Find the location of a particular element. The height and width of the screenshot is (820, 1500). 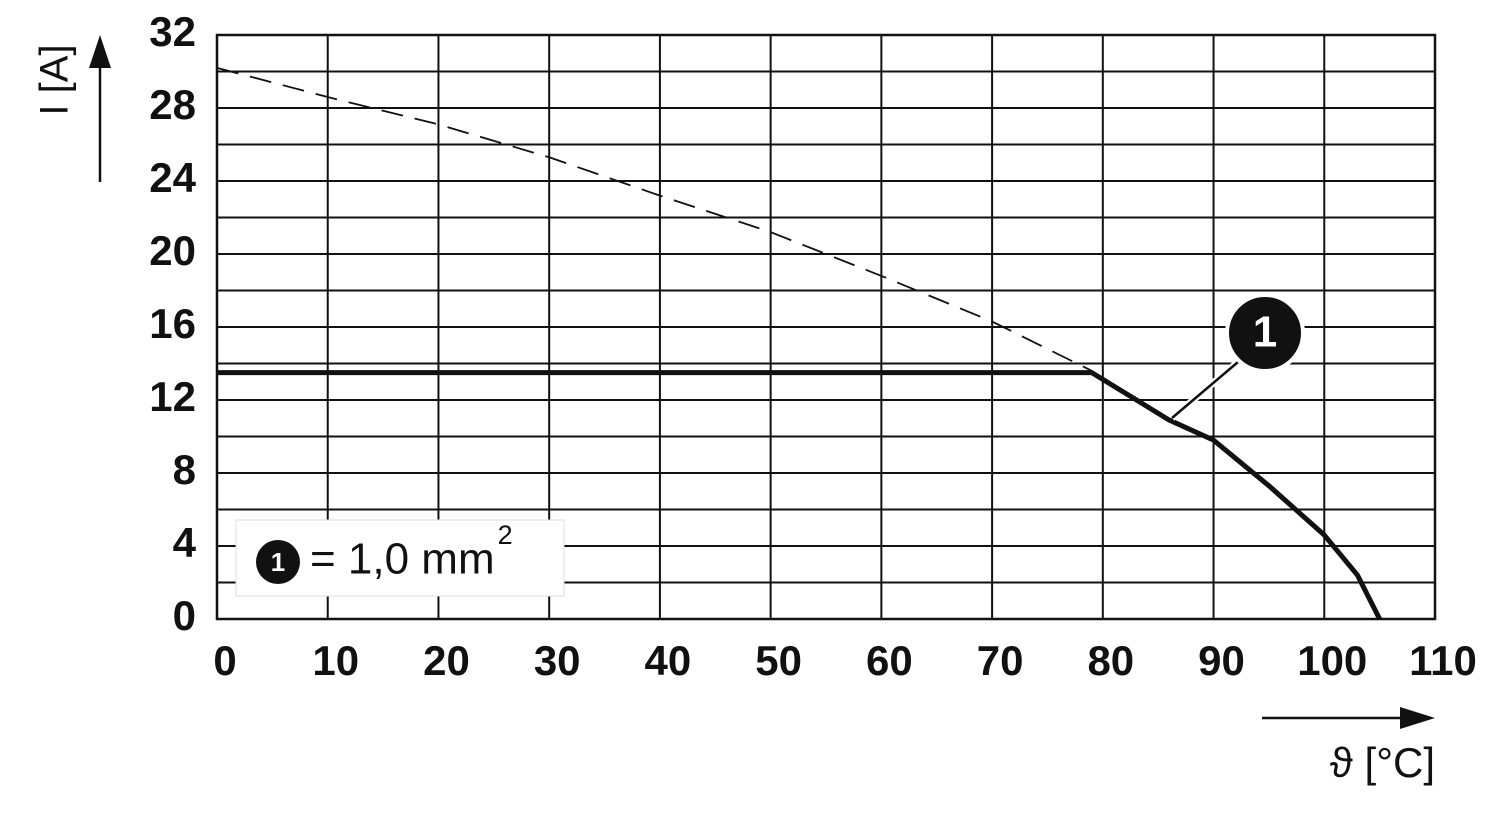

y-tick-label: 20 is located at coordinates (172, 250).